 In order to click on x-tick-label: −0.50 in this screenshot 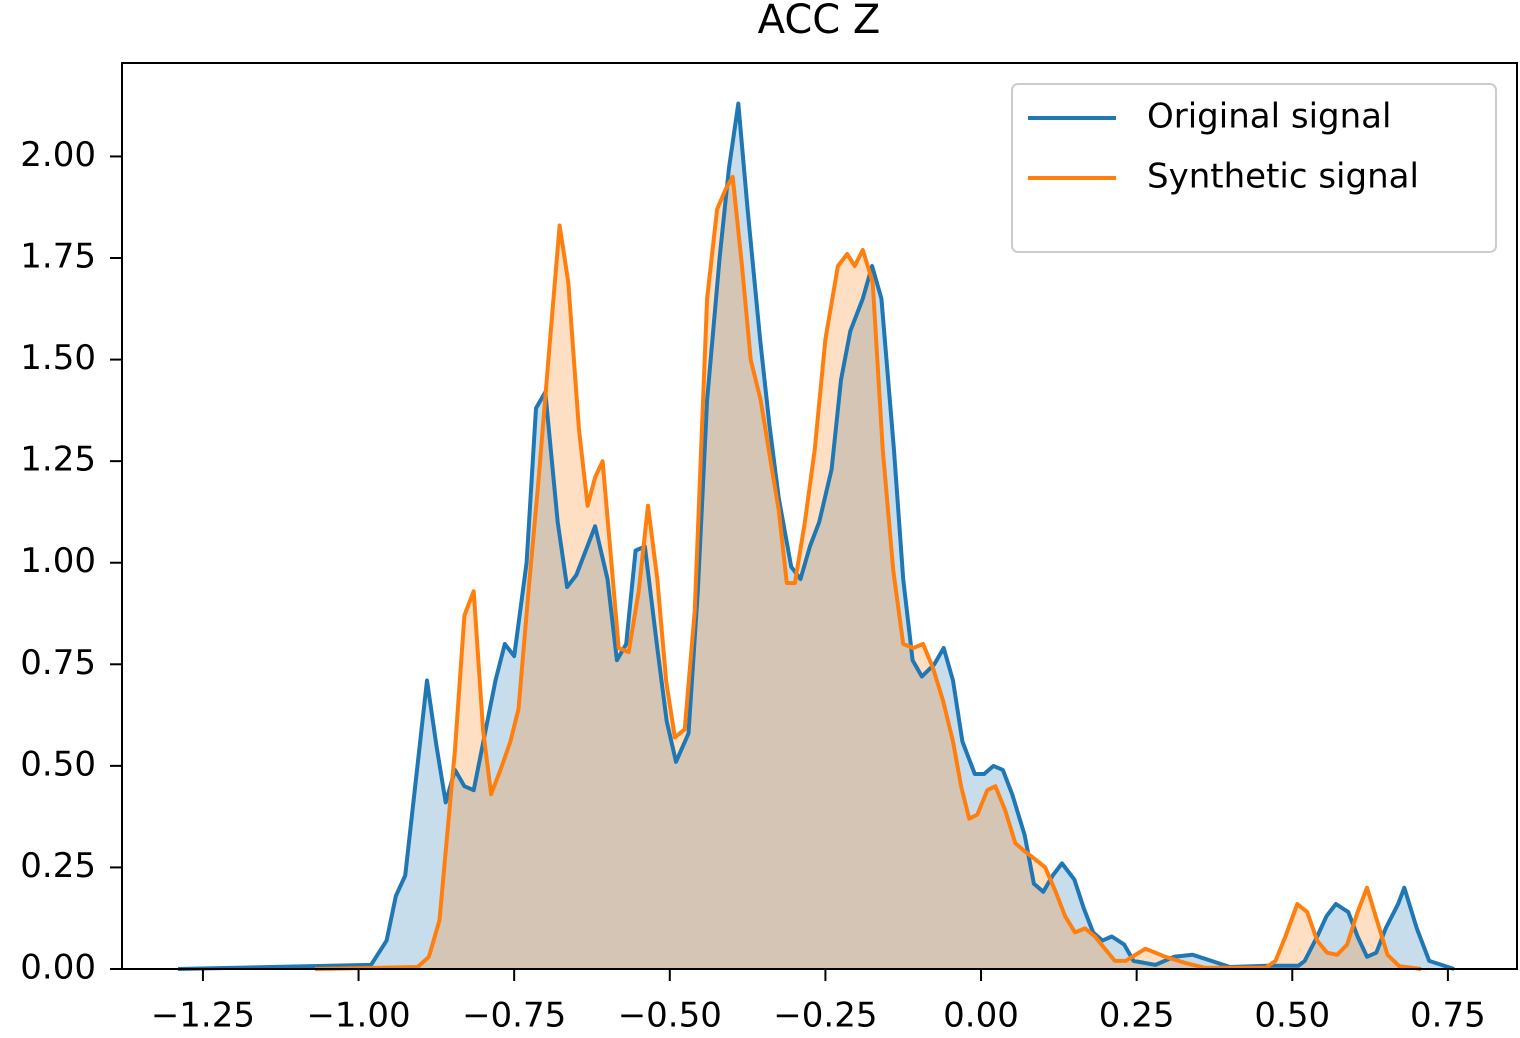, I will do `click(670, 1016)`.